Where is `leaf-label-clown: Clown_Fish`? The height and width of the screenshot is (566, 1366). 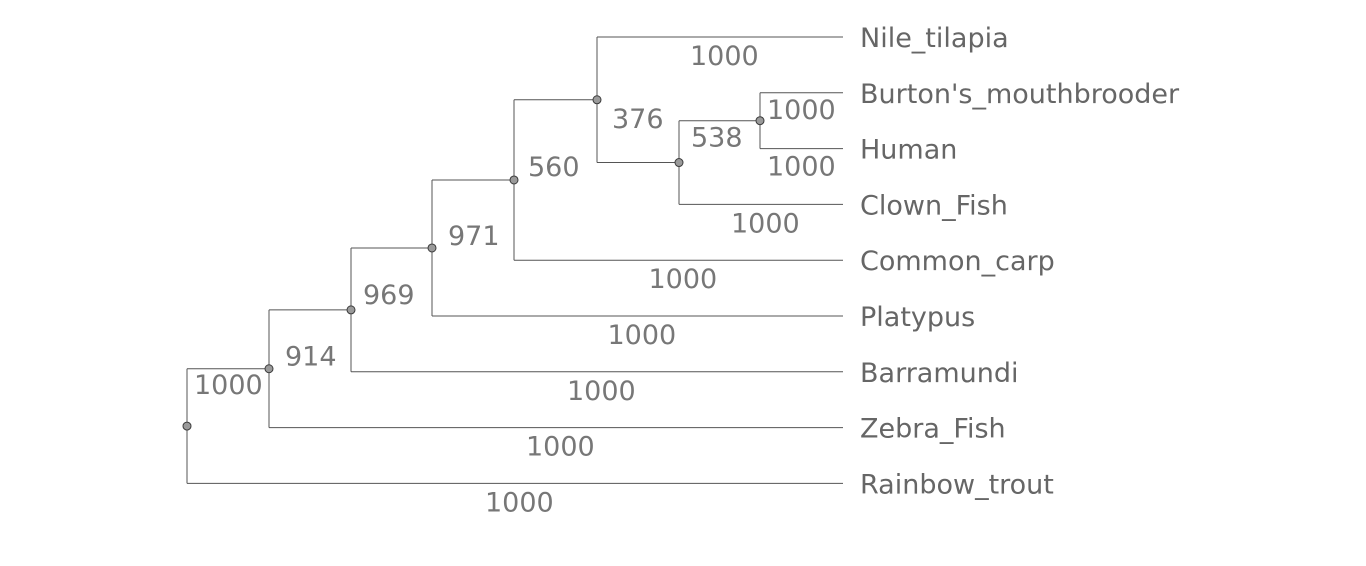
leaf-label-clown: Clown_Fish is located at coordinates (934, 205).